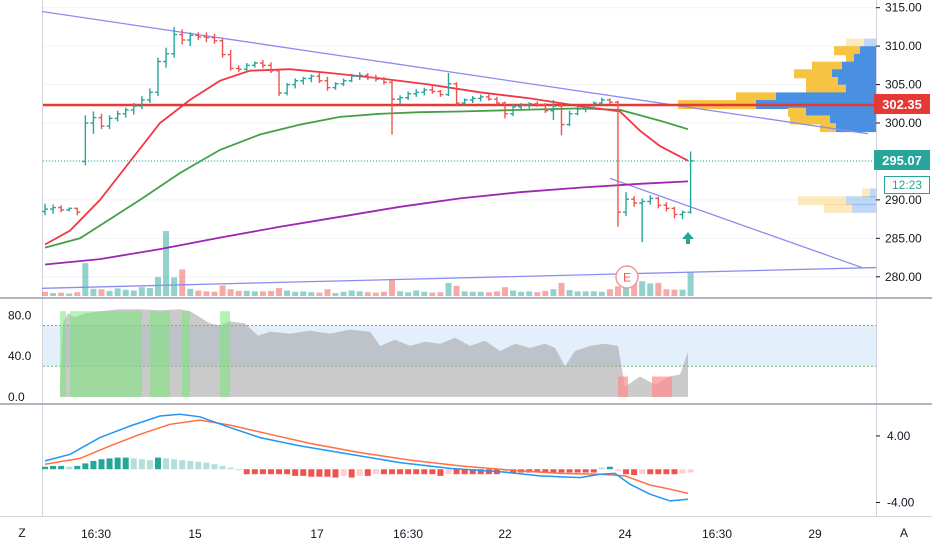 The width and height of the screenshot is (932, 550). What do you see at coordinates (368, 457) in the screenshot?
I see `macd-pane` at bounding box center [368, 457].